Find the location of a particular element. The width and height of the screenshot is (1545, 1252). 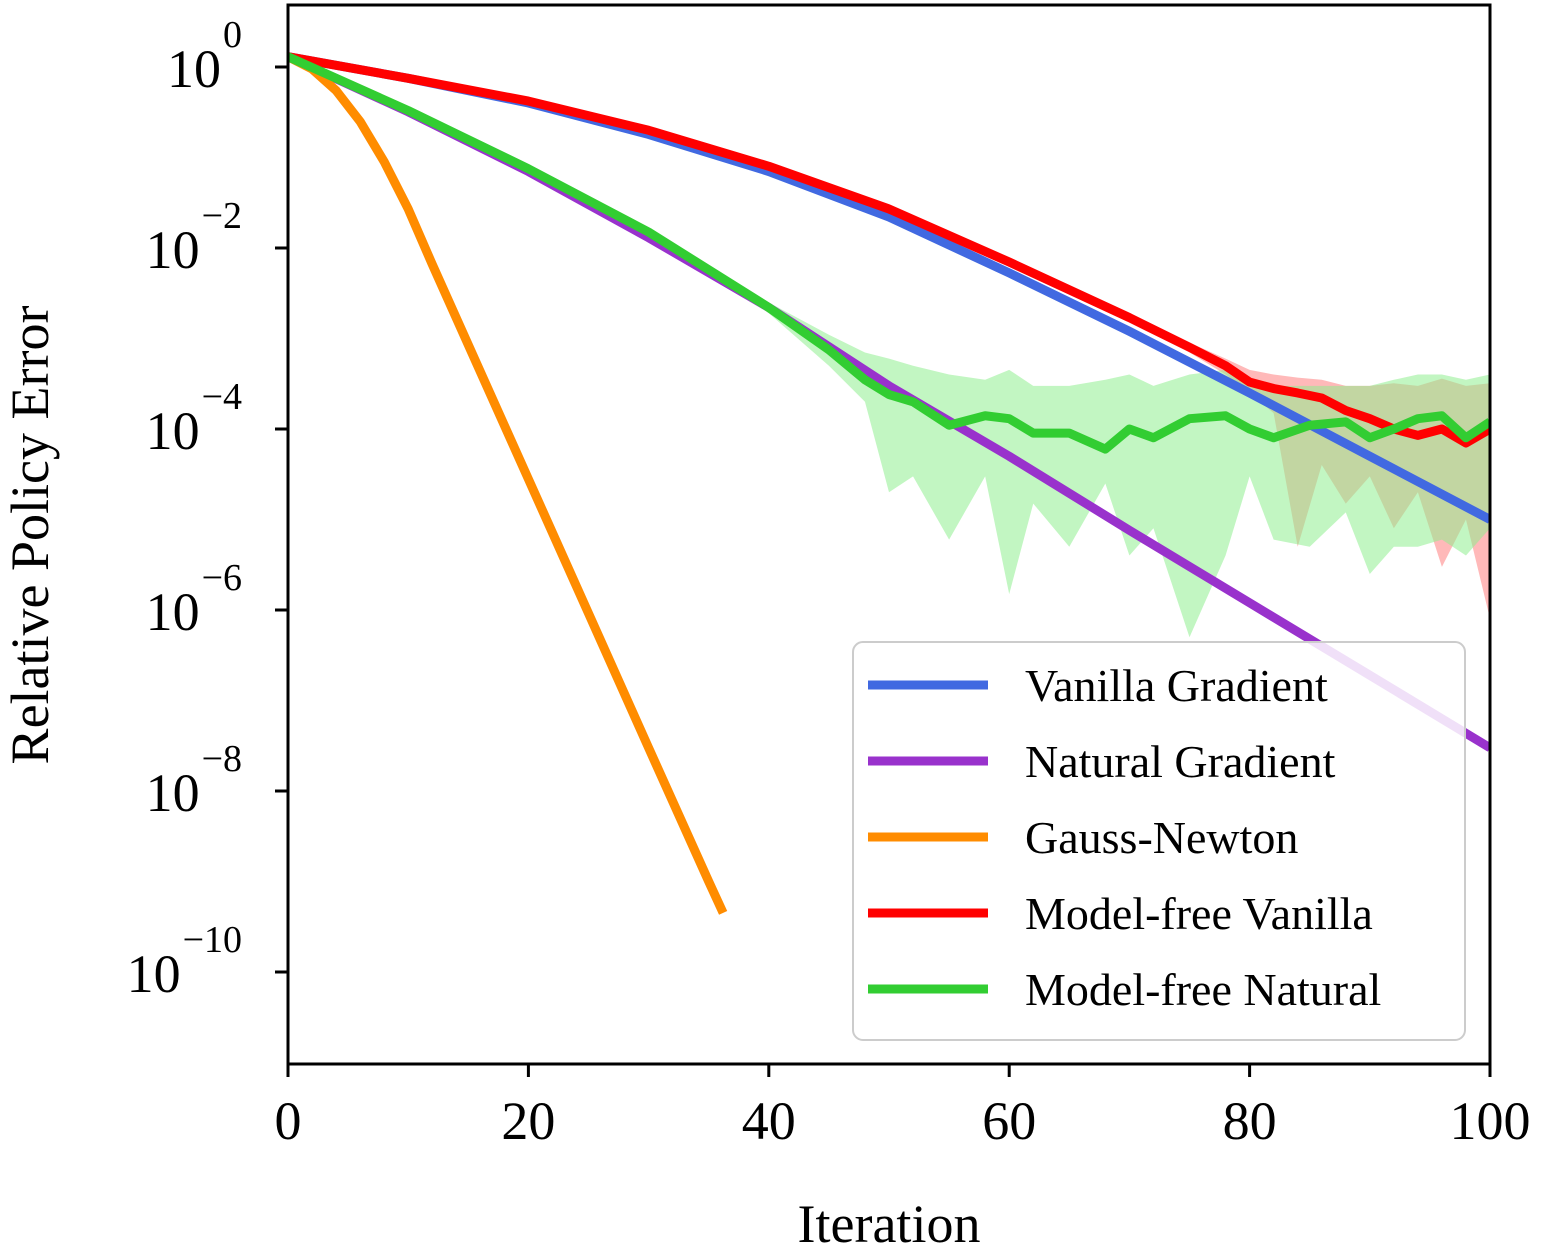

x-axis-label: Iteration is located at coordinates (889, 1223).